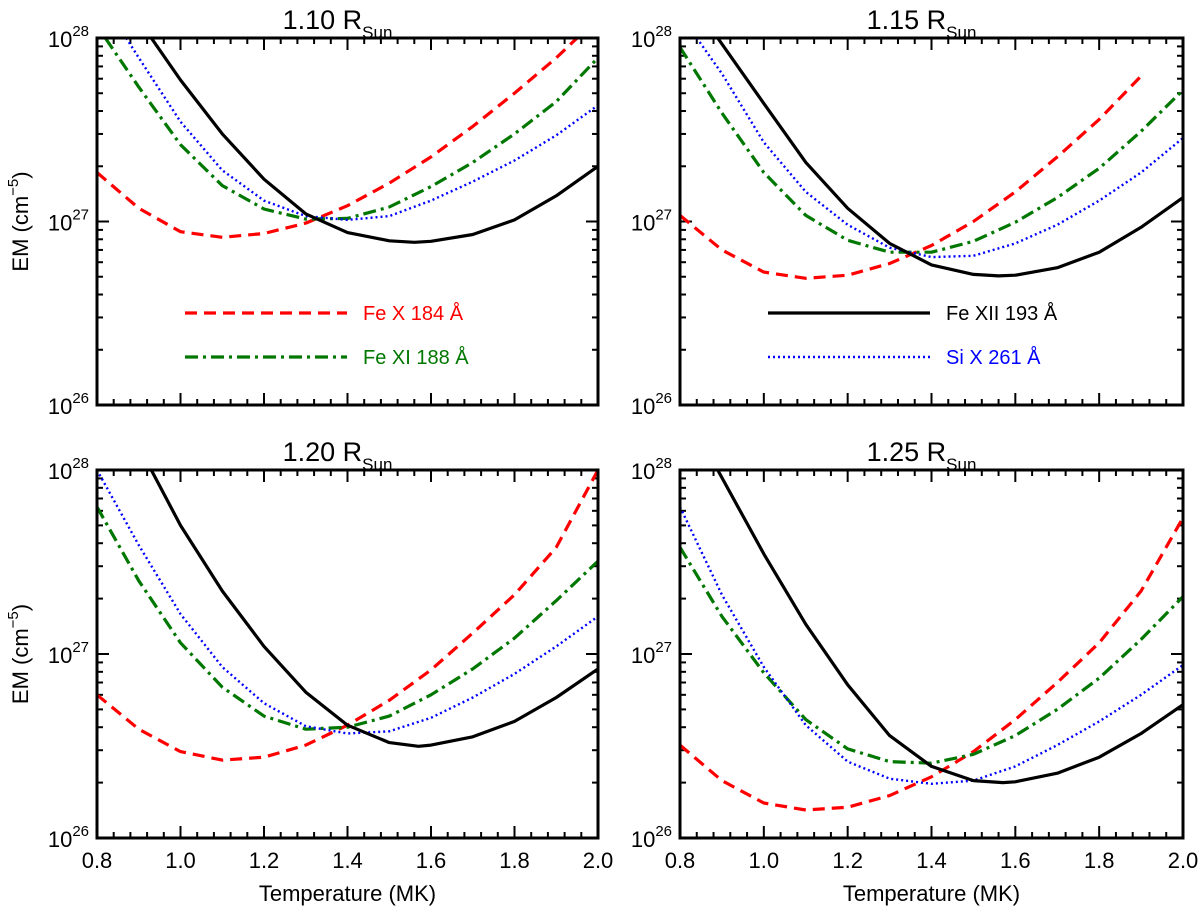 This screenshot has width=1200, height=920. I want to click on legend: Fe XII 193 Å Si X 261 Å, so click(913, 335).